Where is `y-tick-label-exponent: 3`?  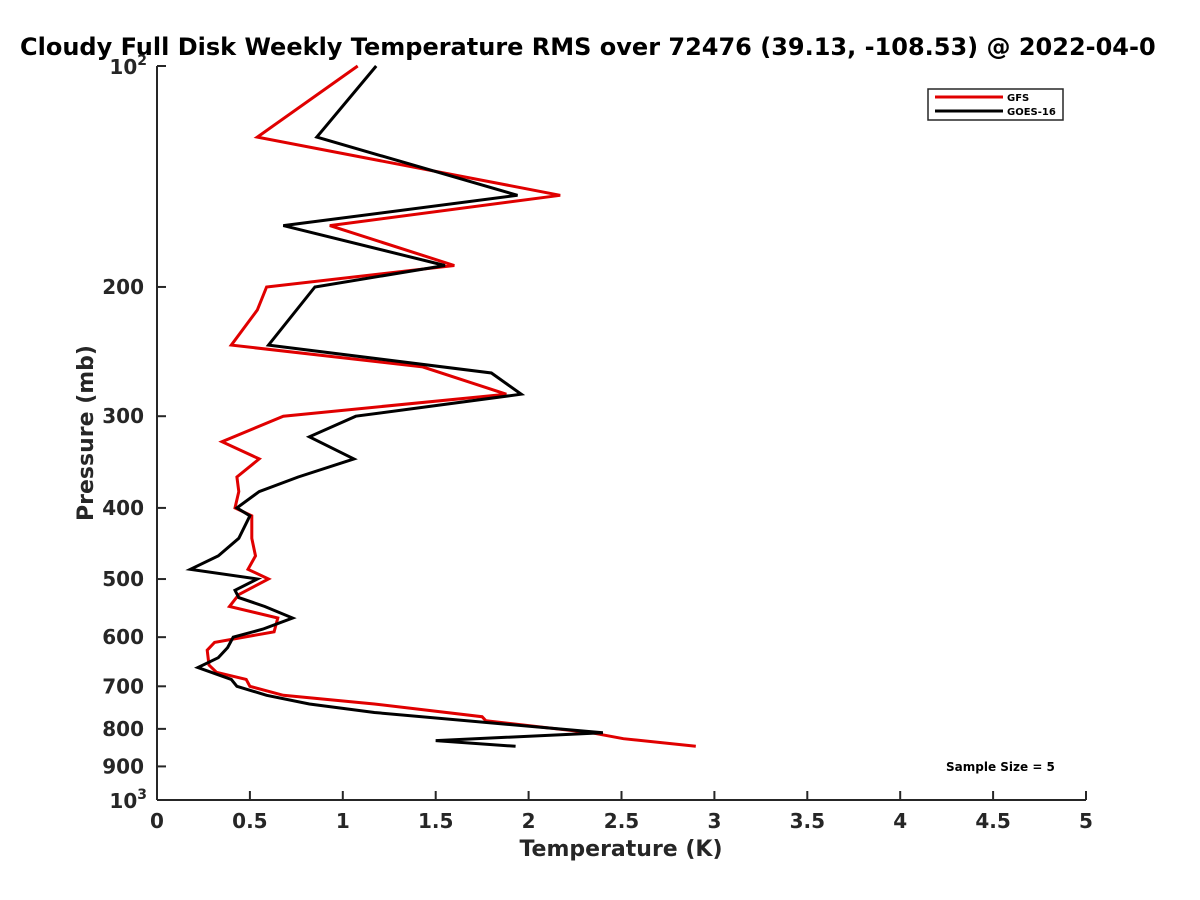
y-tick-label-exponent: 3 is located at coordinates (142, 795).